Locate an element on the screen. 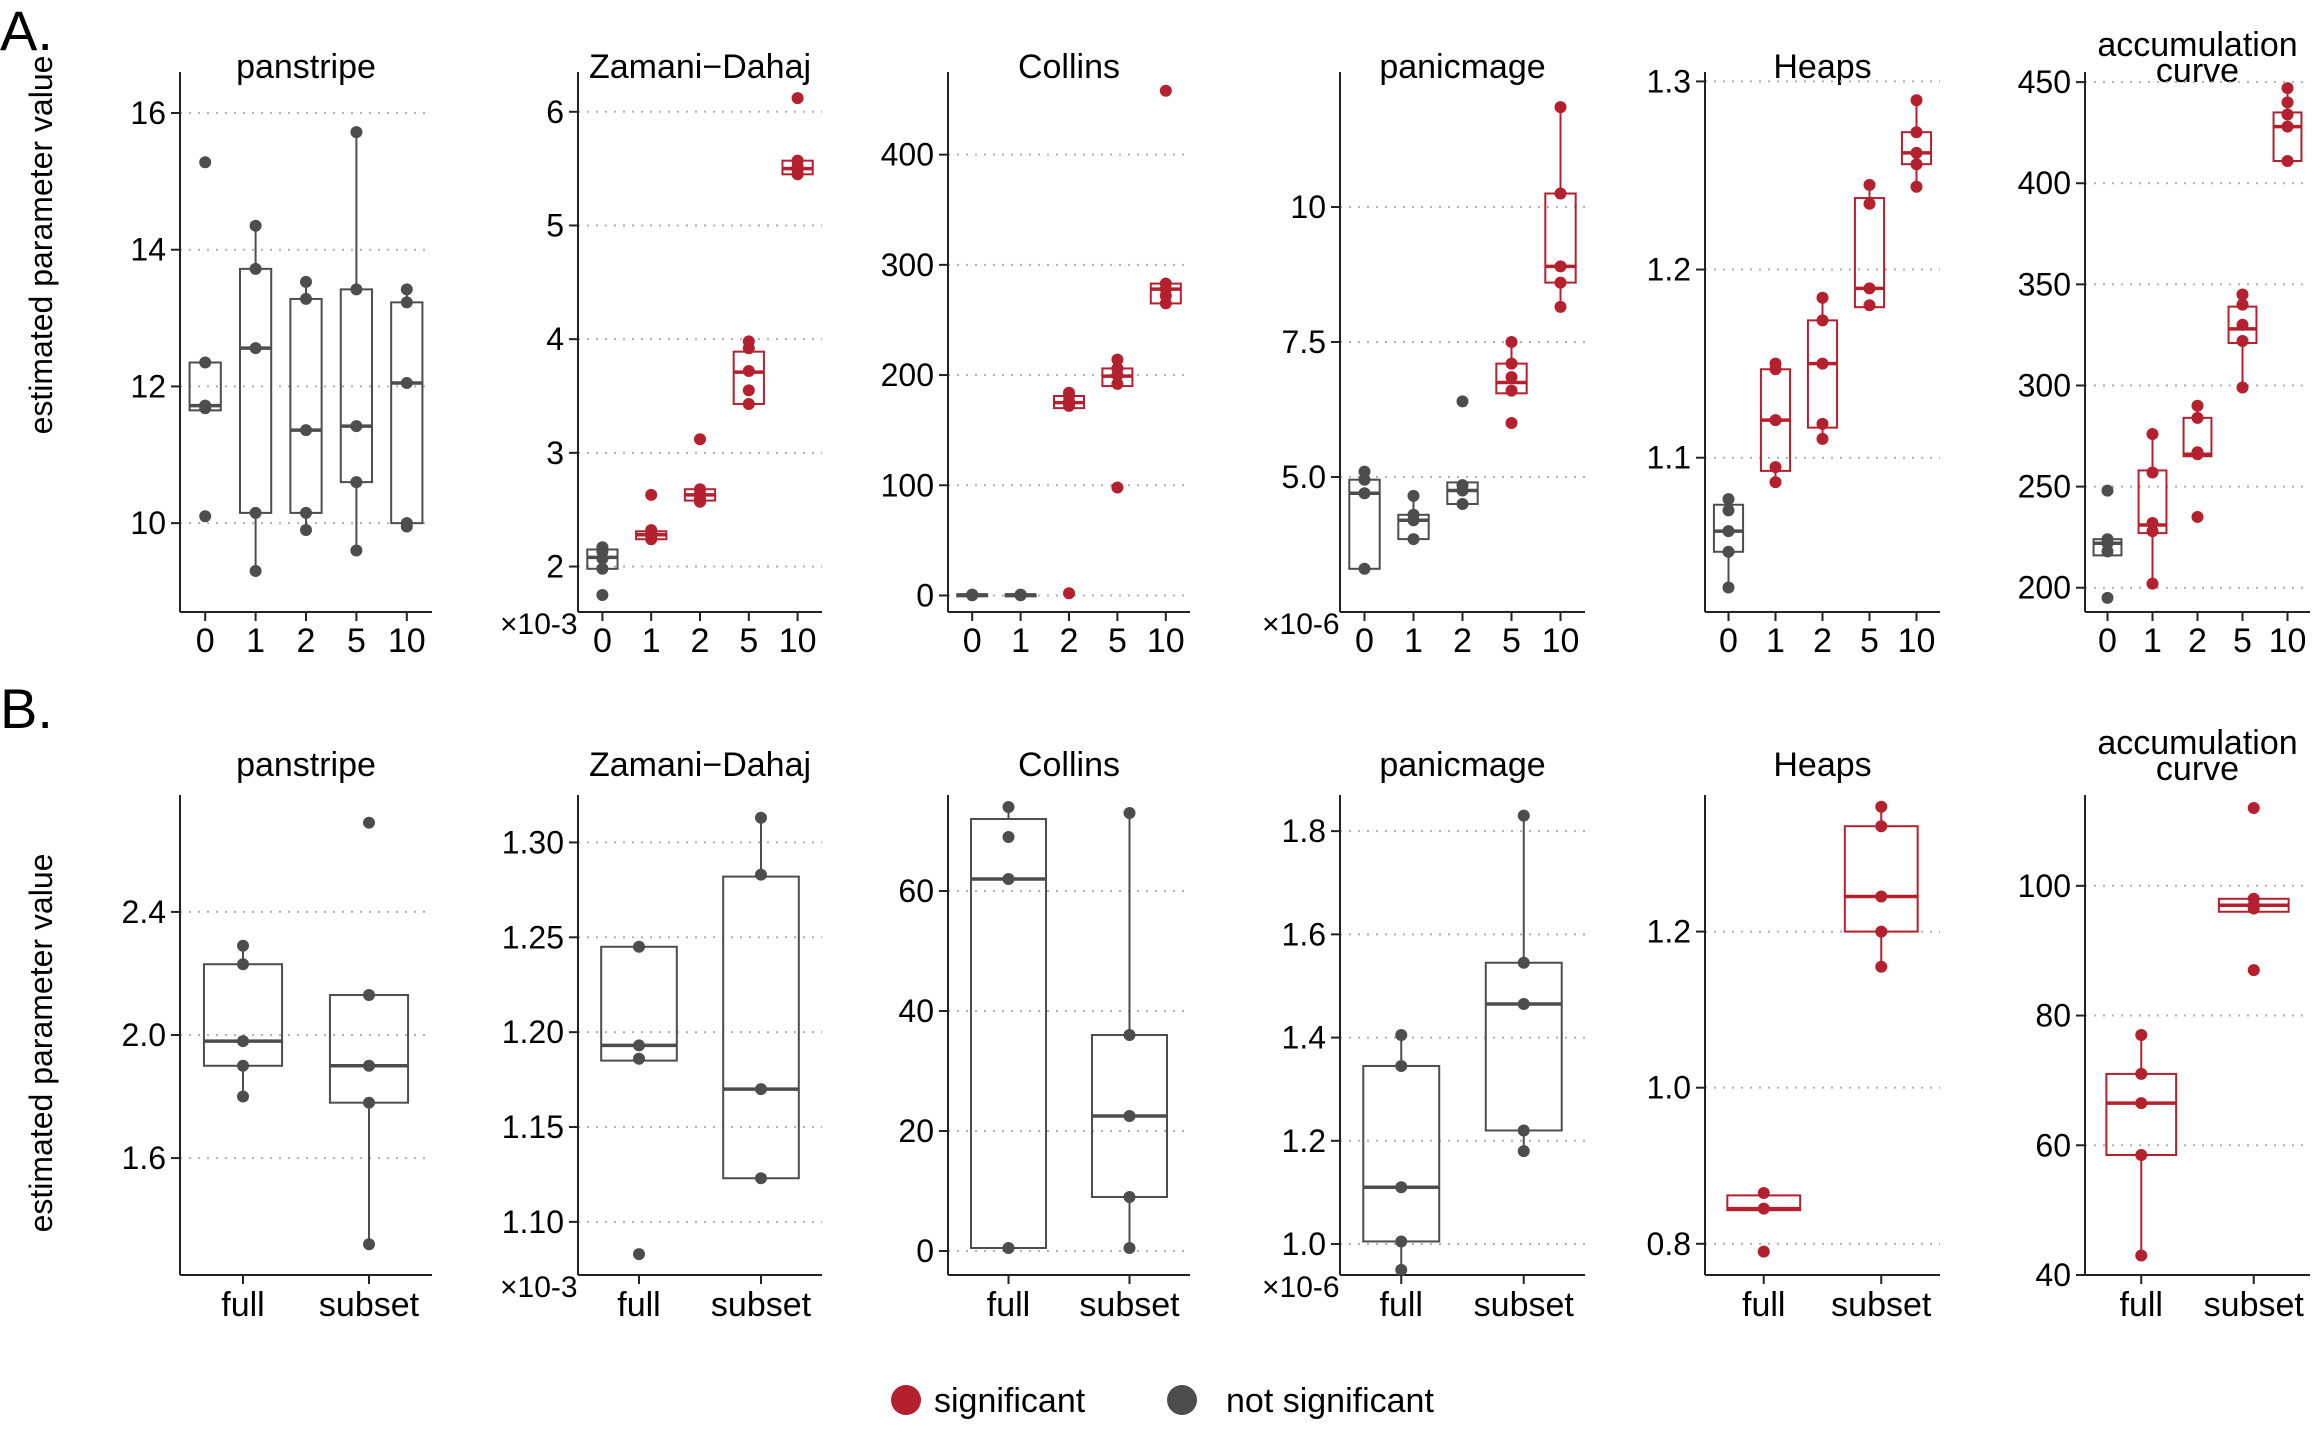  x-tick-label: 2 is located at coordinates (700, 641).